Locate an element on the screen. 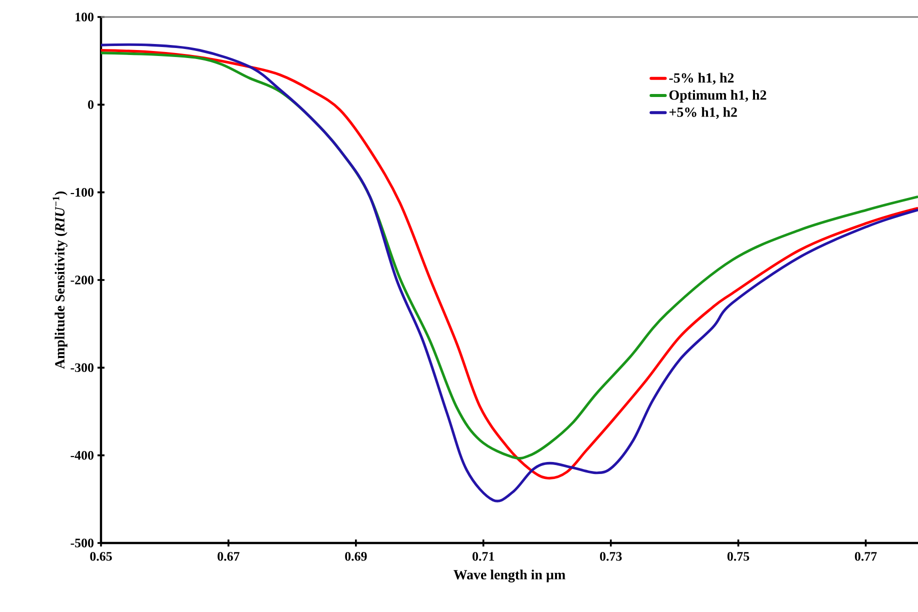 The width and height of the screenshot is (918, 612). y-tick-label: -200 is located at coordinates (82, 280).